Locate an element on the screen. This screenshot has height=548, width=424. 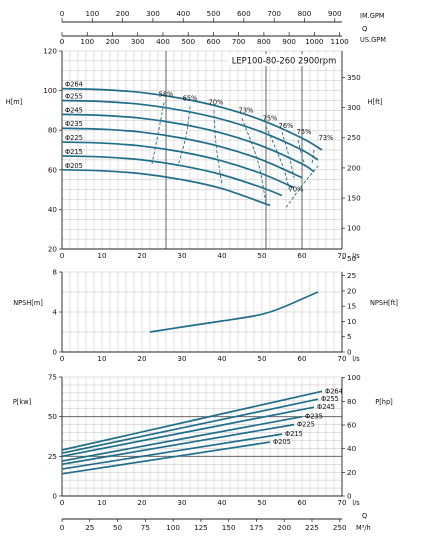
power-xtick-label: 70 is located at coordinates (342, 502).